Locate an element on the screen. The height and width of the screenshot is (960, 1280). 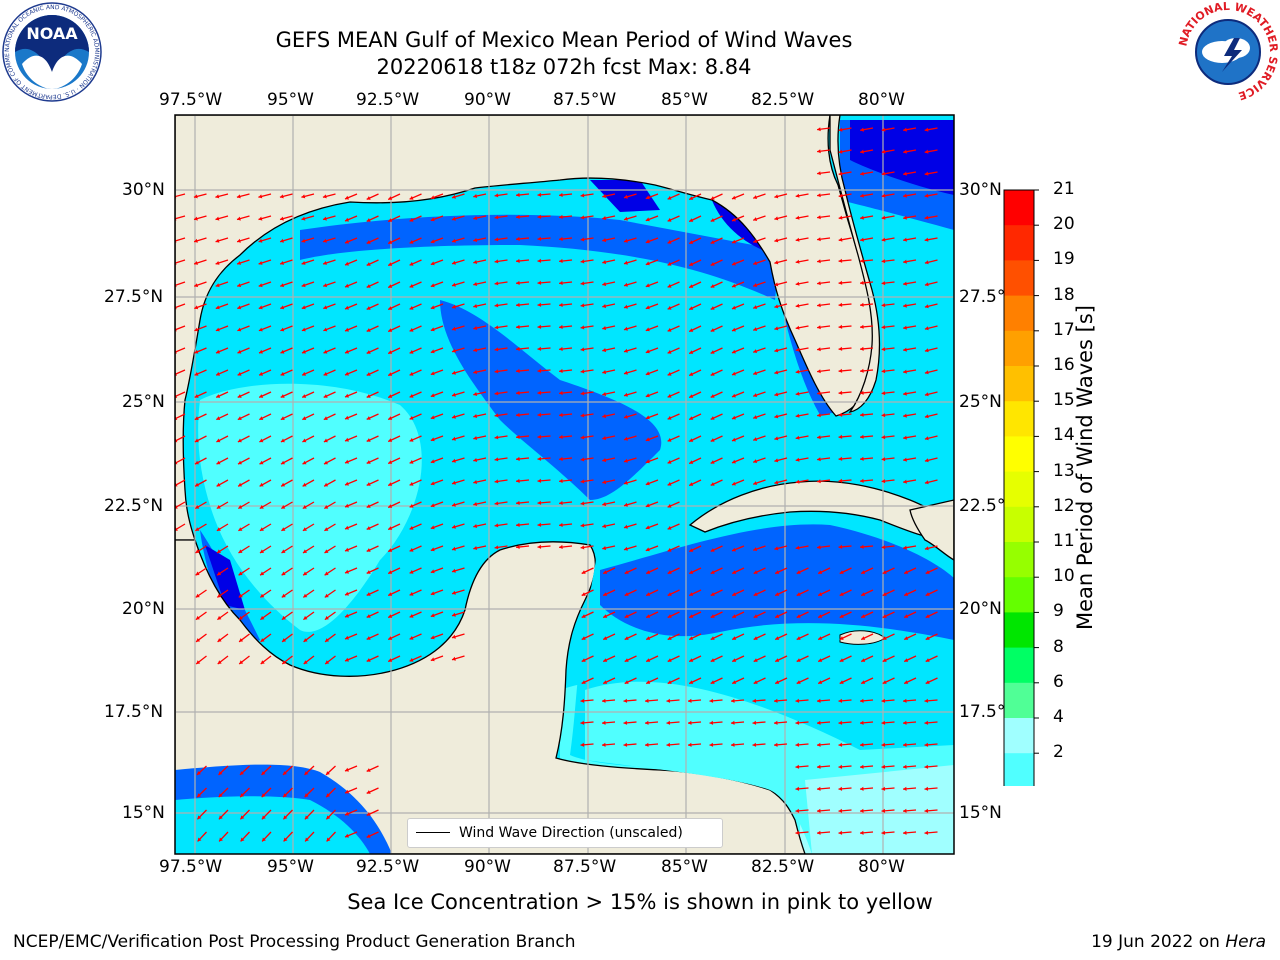
lat-tick-right: 20°N is located at coordinates (980, 609).